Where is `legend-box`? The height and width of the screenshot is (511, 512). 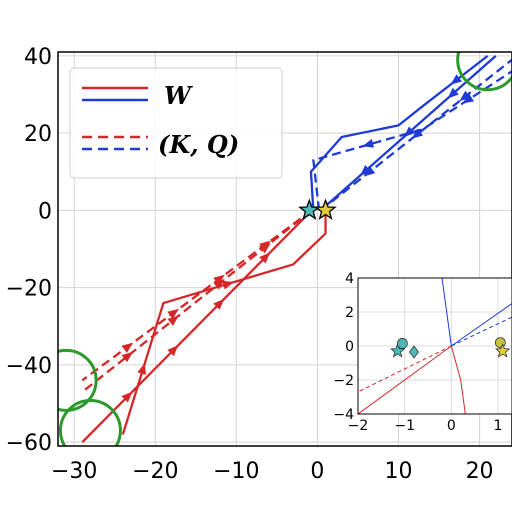
legend-box is located at coordinates (176, 123).